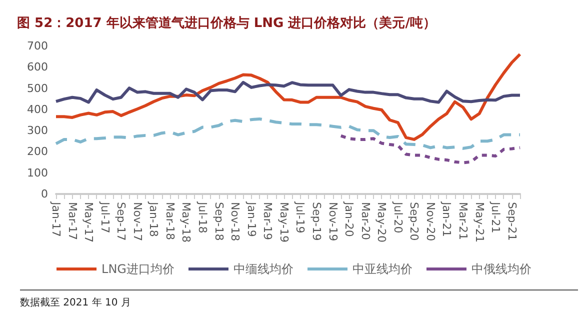 The image size is (588, 320). I want to click on x-tick-label: May-21, so click(479, 222).